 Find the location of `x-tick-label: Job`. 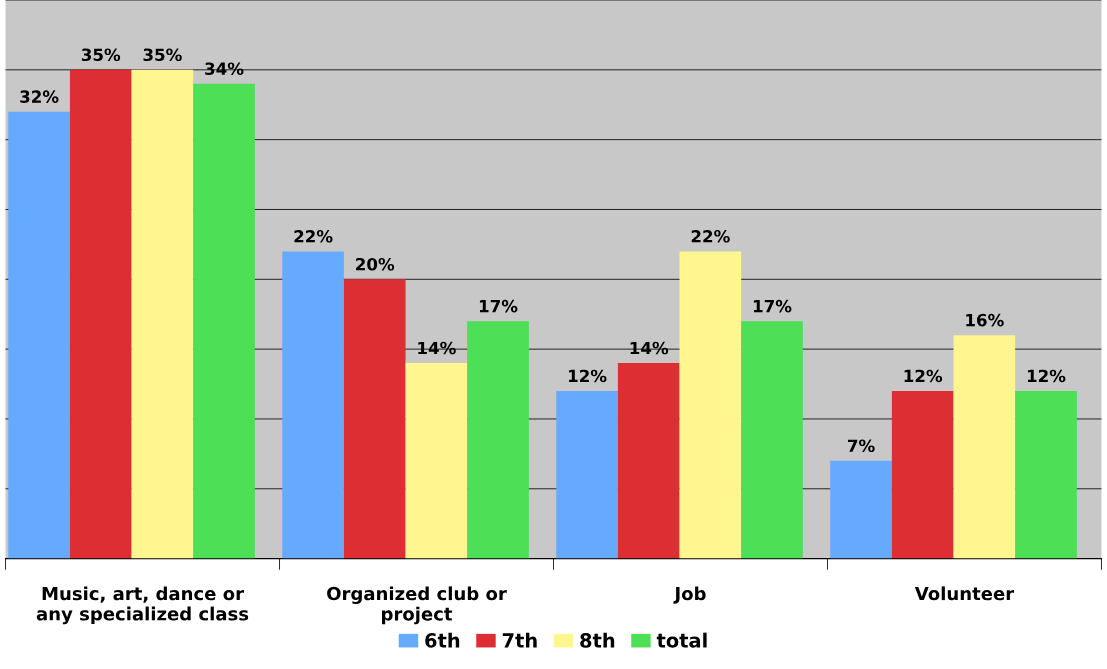

x-tick-label: Job is located at coordinates (689, 595).